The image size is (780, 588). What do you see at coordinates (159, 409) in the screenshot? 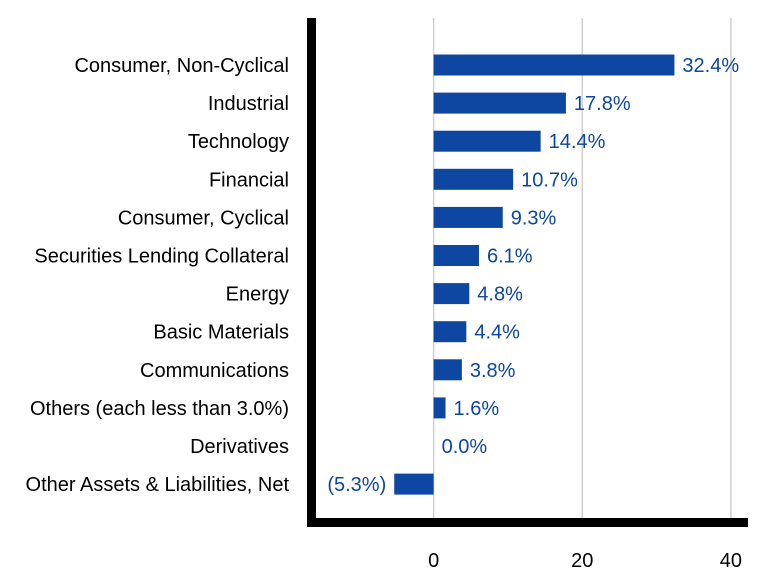
I see `category-label-9: Others (each less than 3.0%)` at bounding box center [159, 409].